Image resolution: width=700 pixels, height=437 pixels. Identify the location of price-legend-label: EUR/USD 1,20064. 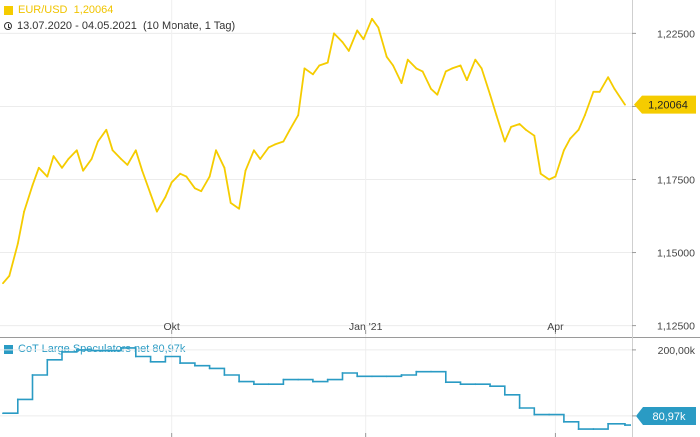
(66, 10).